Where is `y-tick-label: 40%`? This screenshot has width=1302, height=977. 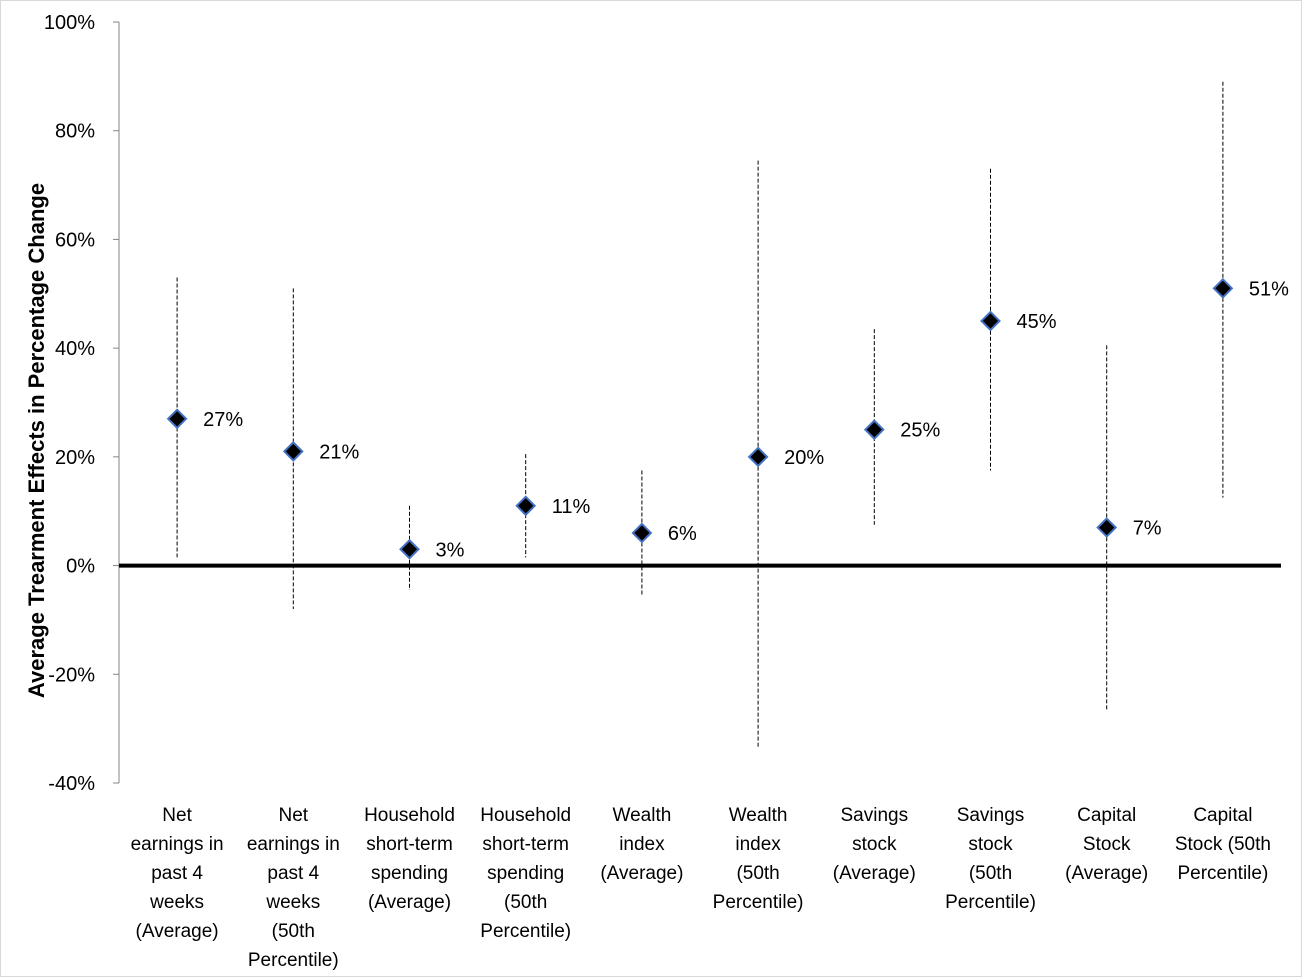
y-tick-label: 40% is located at coordinates (75, 349).